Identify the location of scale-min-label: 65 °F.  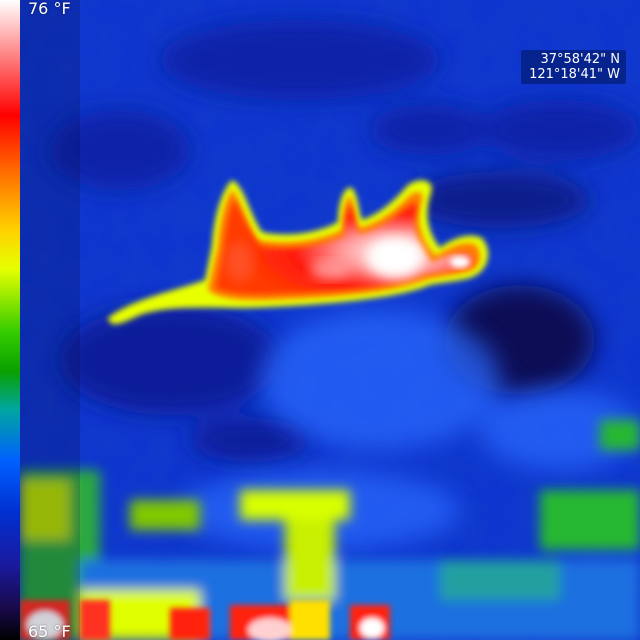
(49, 631).